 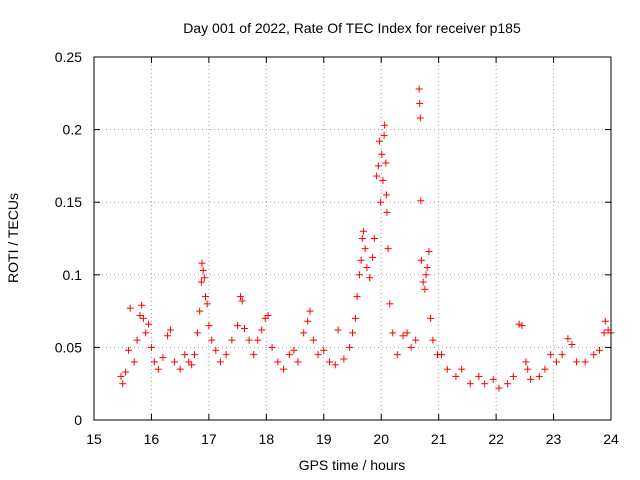 I want to click on y-tick-label: 0.1, so click(x=73, y=275).